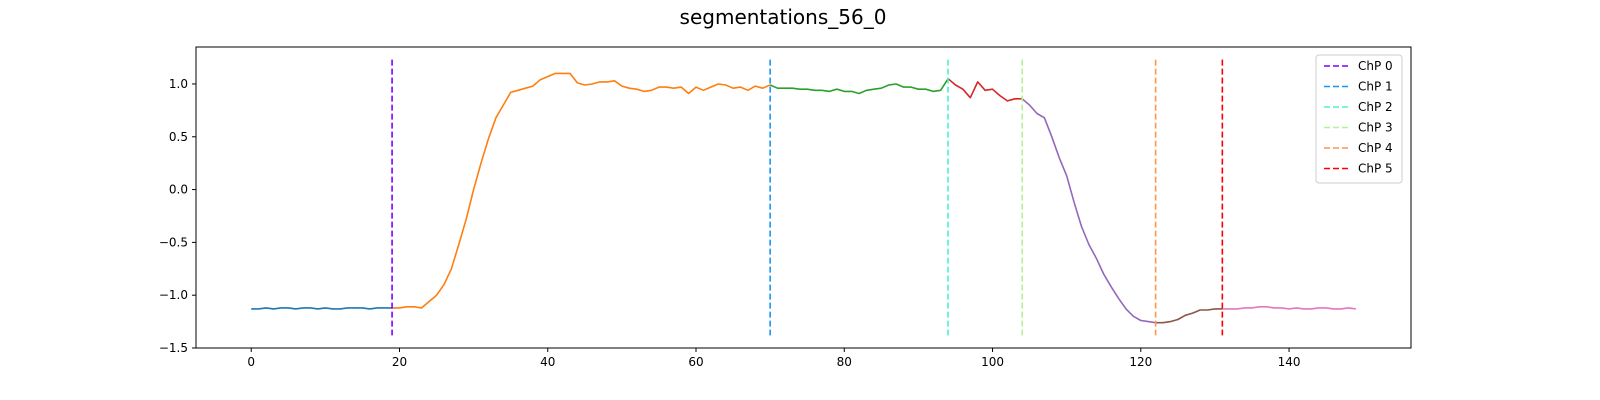  Describe the element at coordinates (547, 362) in the screenshot. I see `x-tick-label: 40` at that location.